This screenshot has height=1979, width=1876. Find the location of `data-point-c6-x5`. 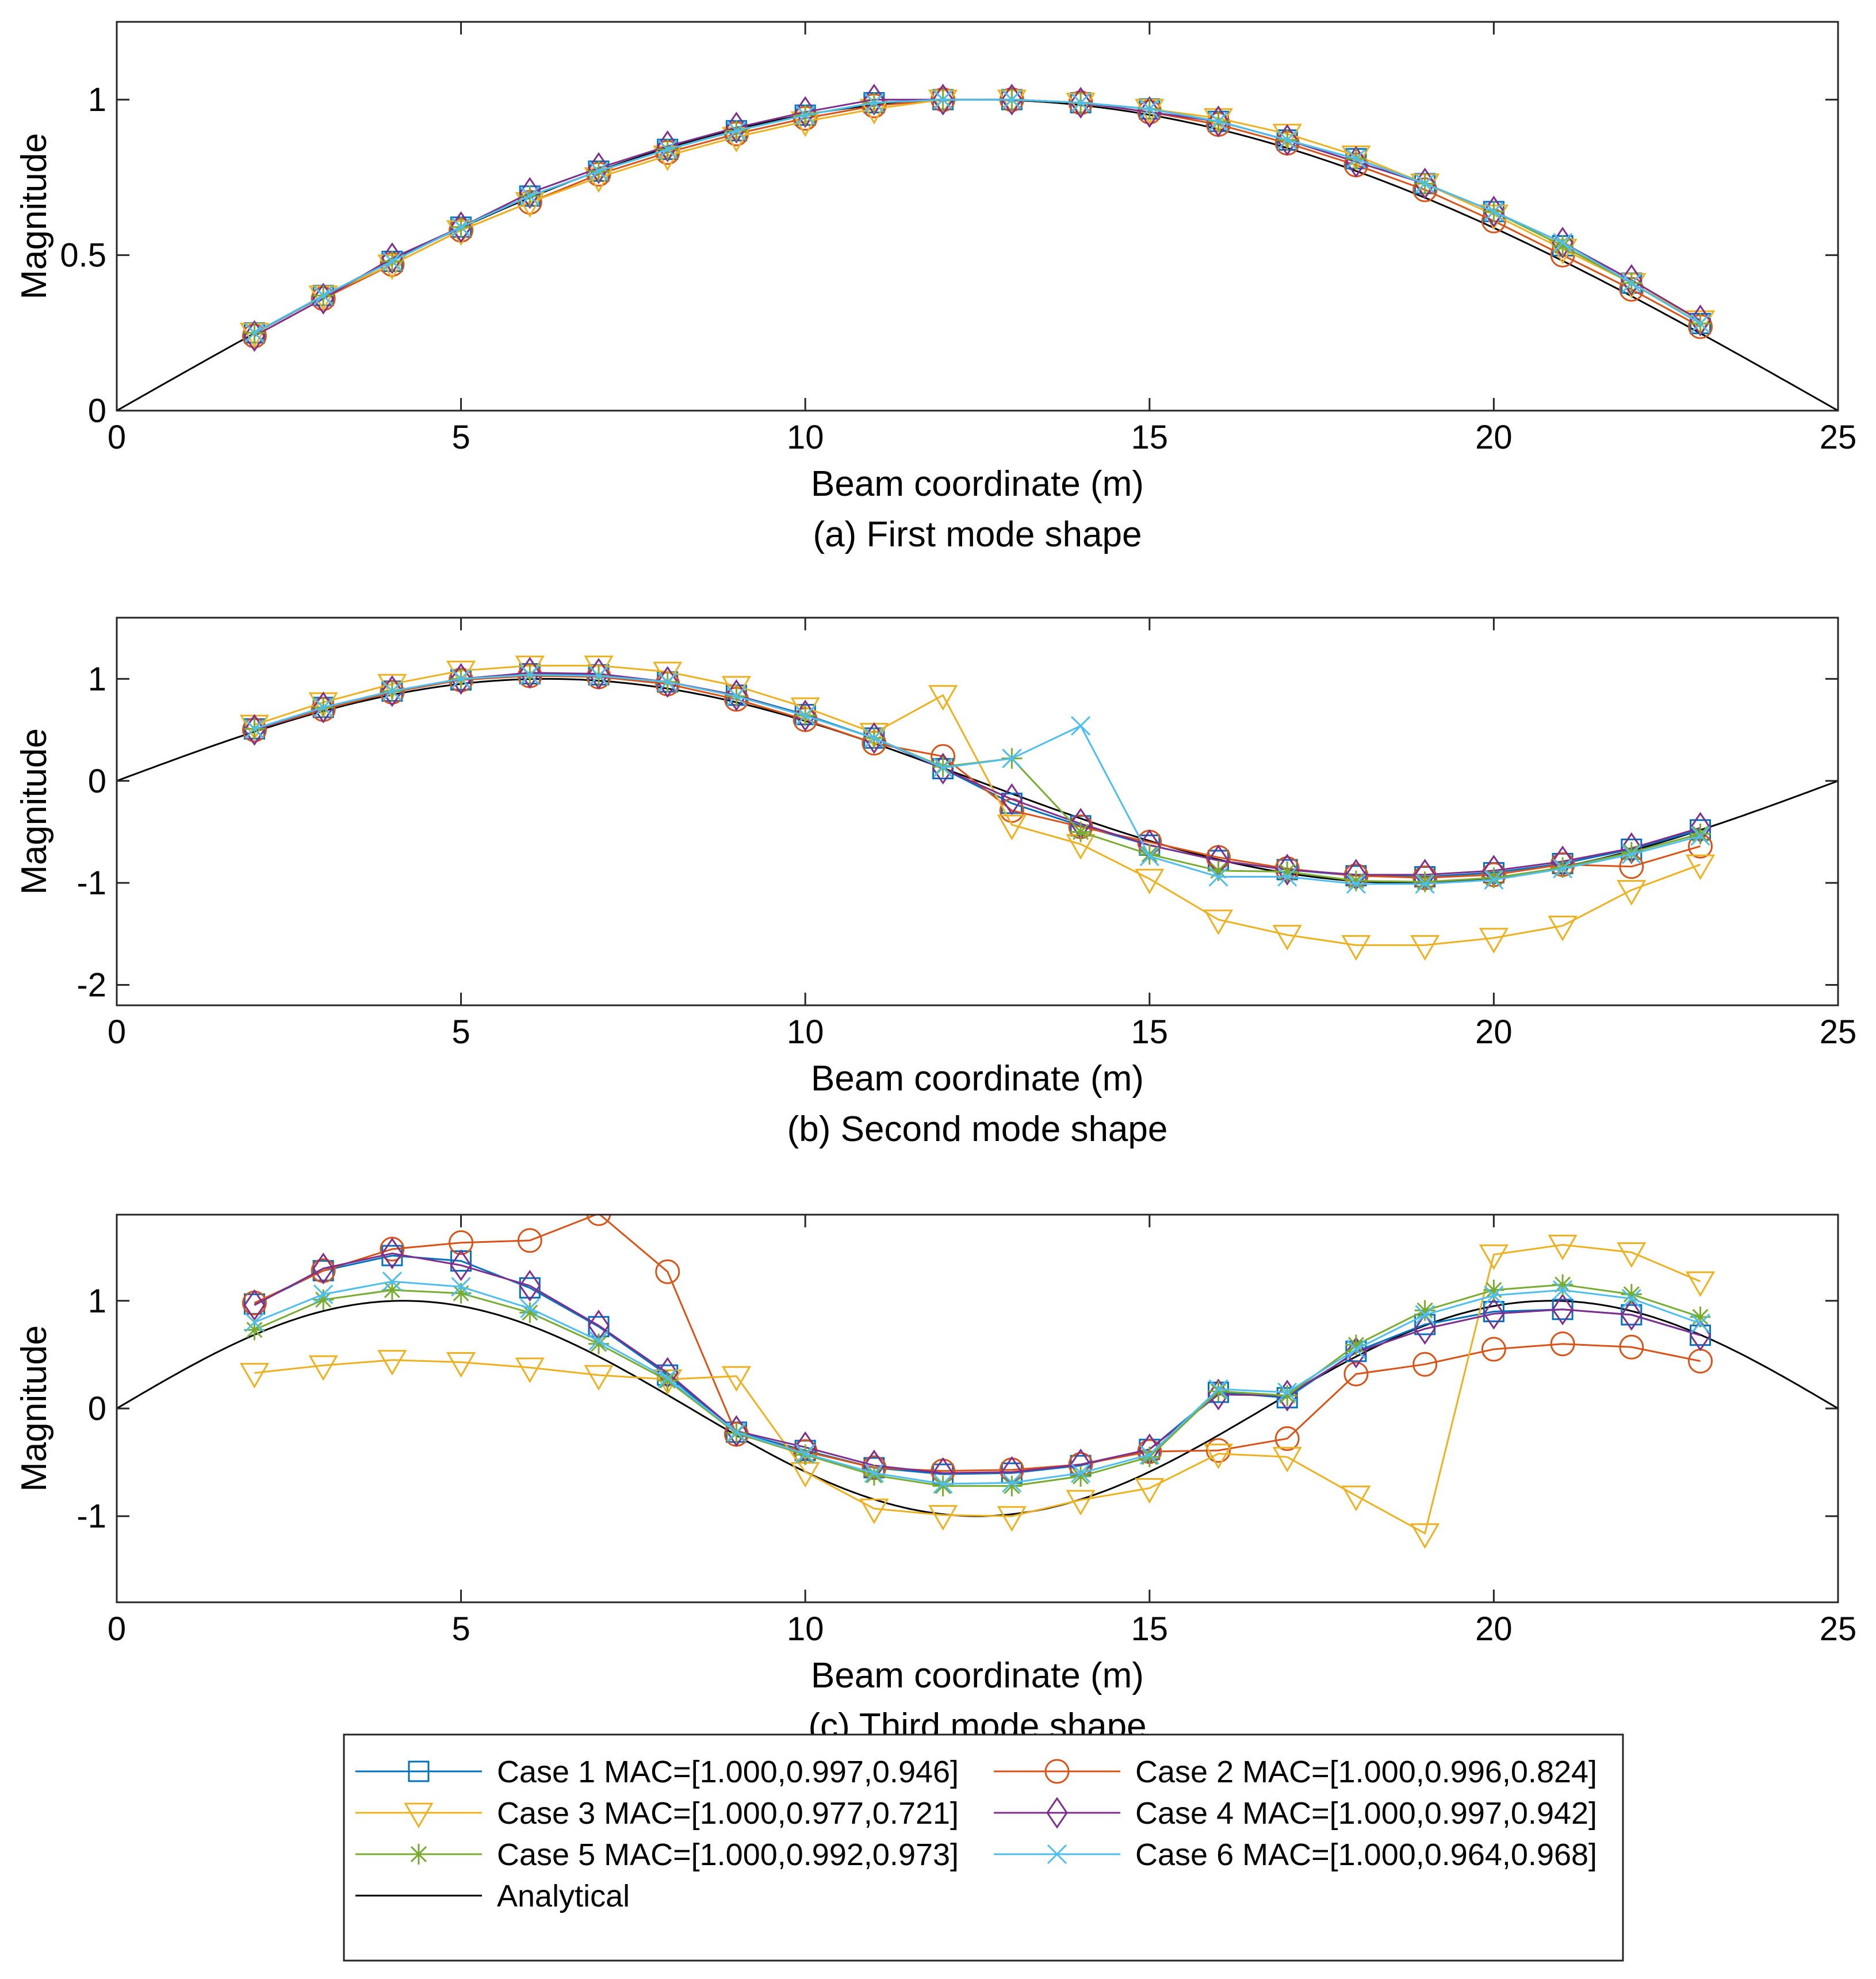

data-point-c6-x5 is located at coordinates (461, 227).